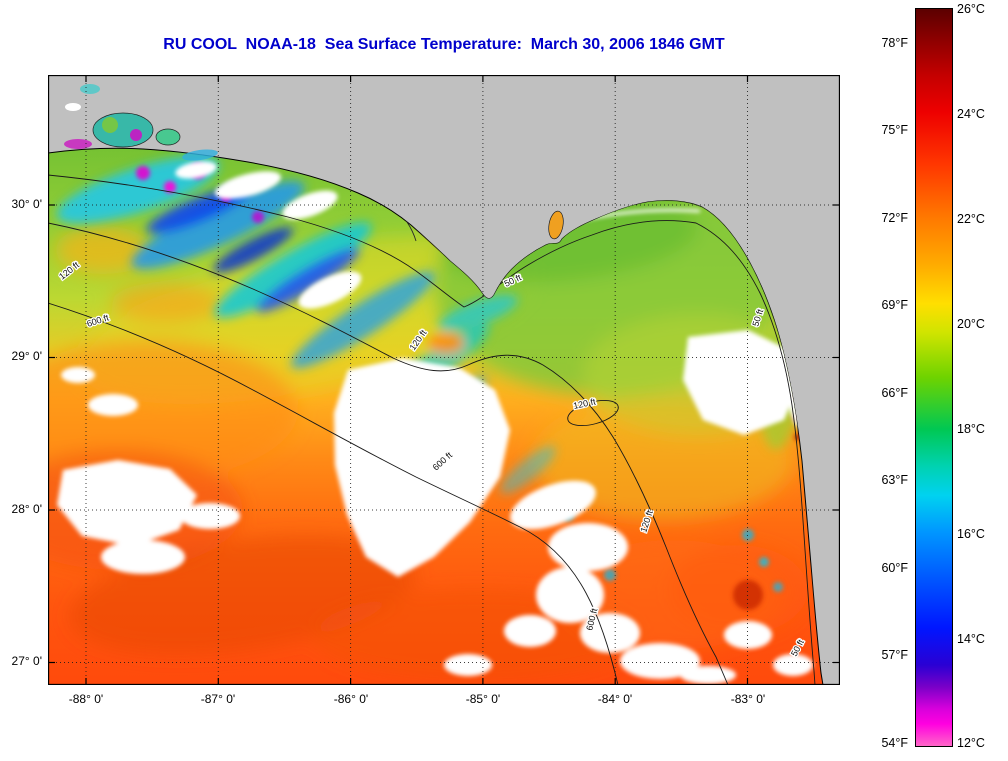 The height and width of the screenshot is (761, 1008). I want to click on colorbar-c-label: 16°C, so click(971, 534).